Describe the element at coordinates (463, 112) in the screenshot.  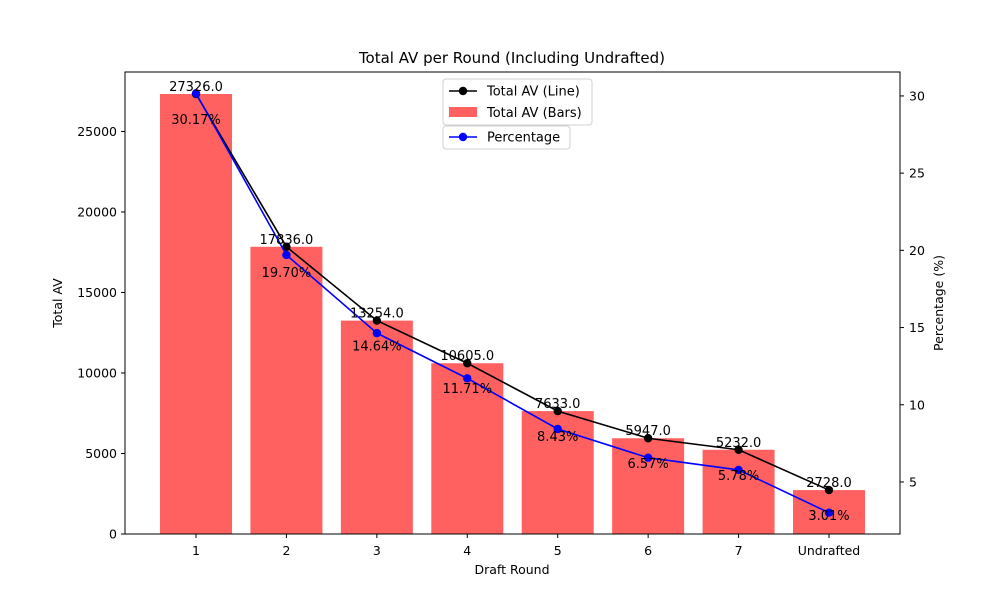
I see `legend-swatch-total-av-bars` at that location.